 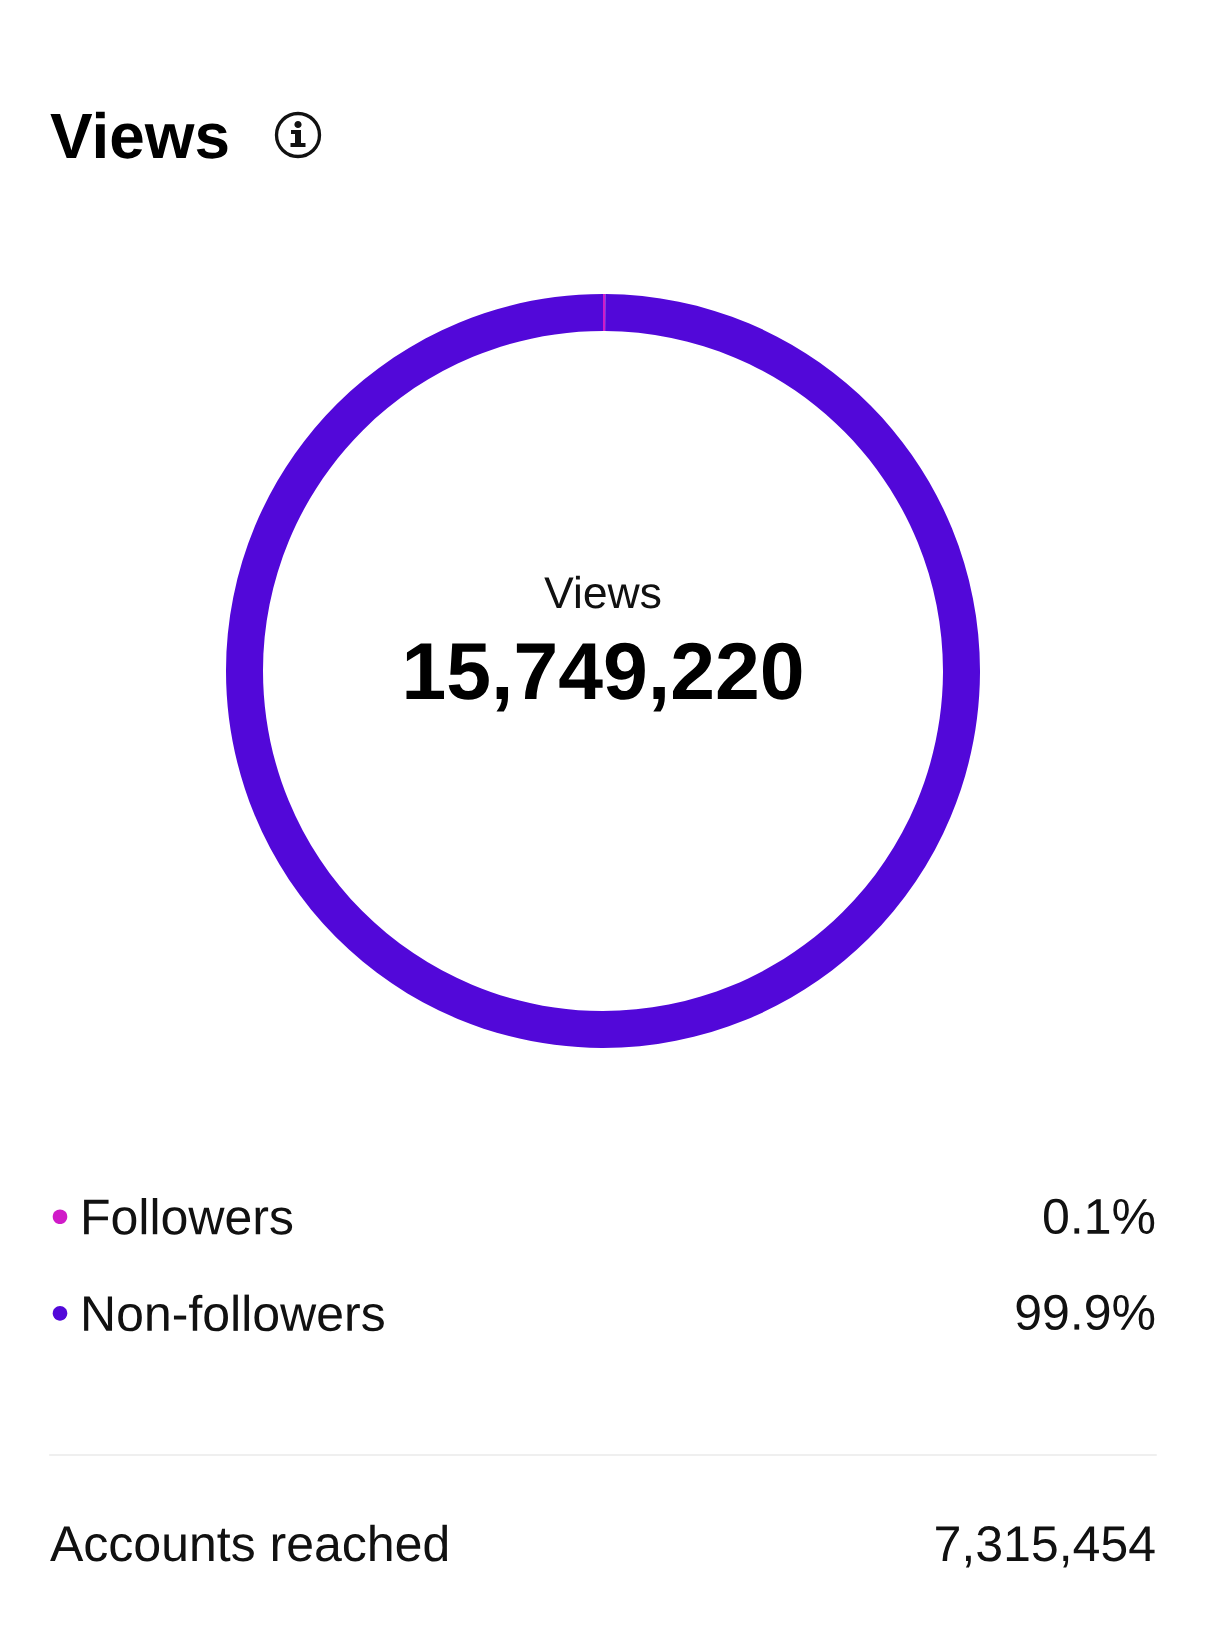 What do you see at coordinates (234, 1313) in the screenshot?
I see `legend-label: Non-followers` at bounding box center [234, 1313].